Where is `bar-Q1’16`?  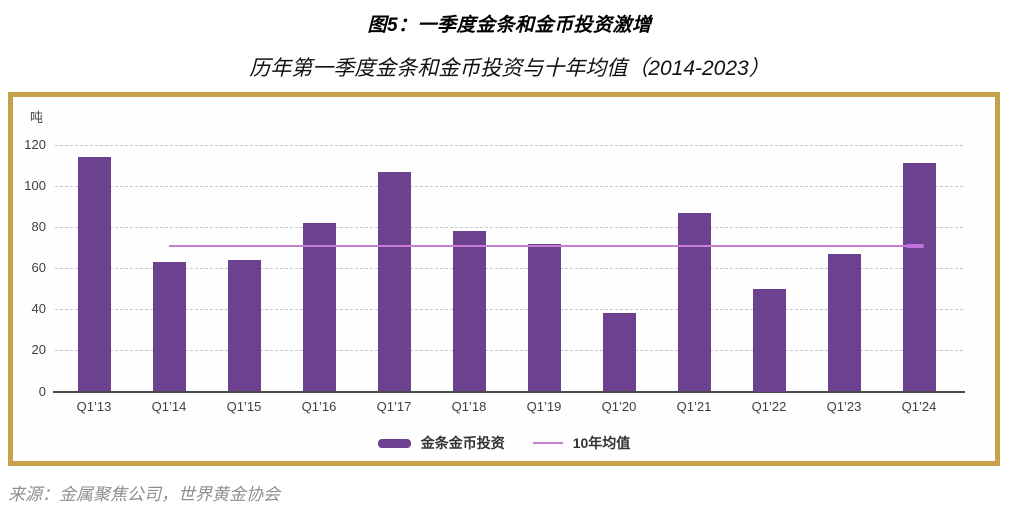 bar-Q1’16 is located at coordinates (319, 307).